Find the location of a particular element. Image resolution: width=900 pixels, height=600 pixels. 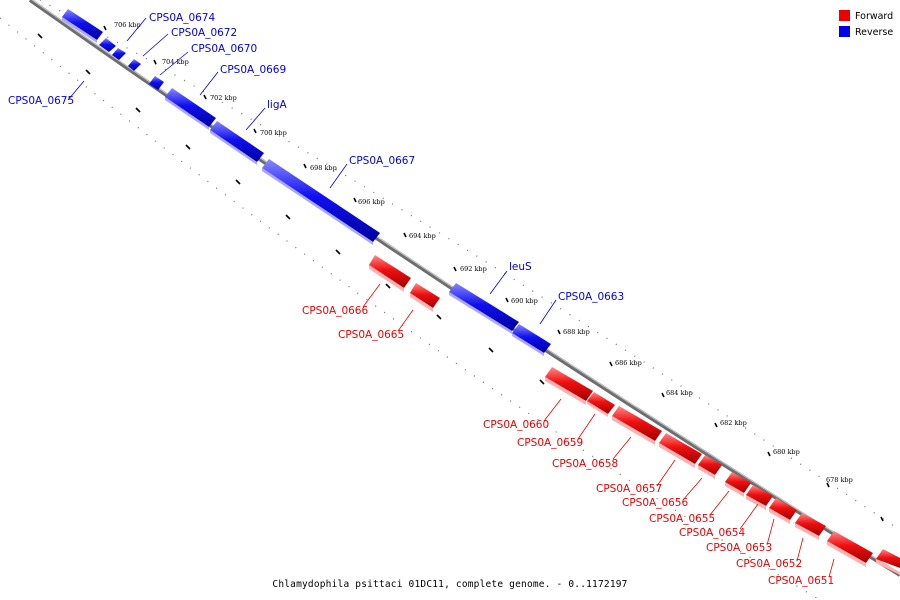

tick-label: 682 kbp is located at coordinates (733, 423).